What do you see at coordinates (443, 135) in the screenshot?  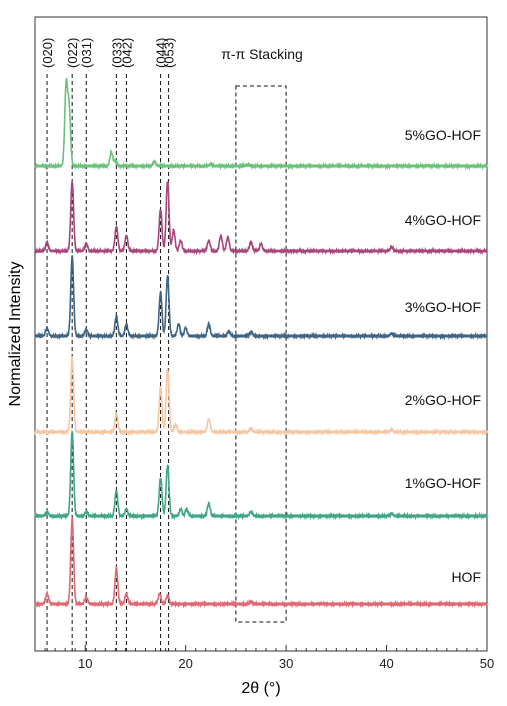 I see `series-label: 5%GO-HOF` at bounding box center [443, 135].